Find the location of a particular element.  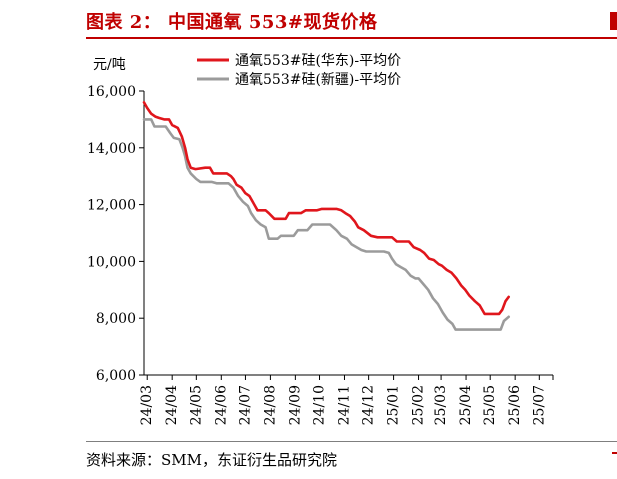

x-tick-label: 25/01 is located at coordinates (394, 405).